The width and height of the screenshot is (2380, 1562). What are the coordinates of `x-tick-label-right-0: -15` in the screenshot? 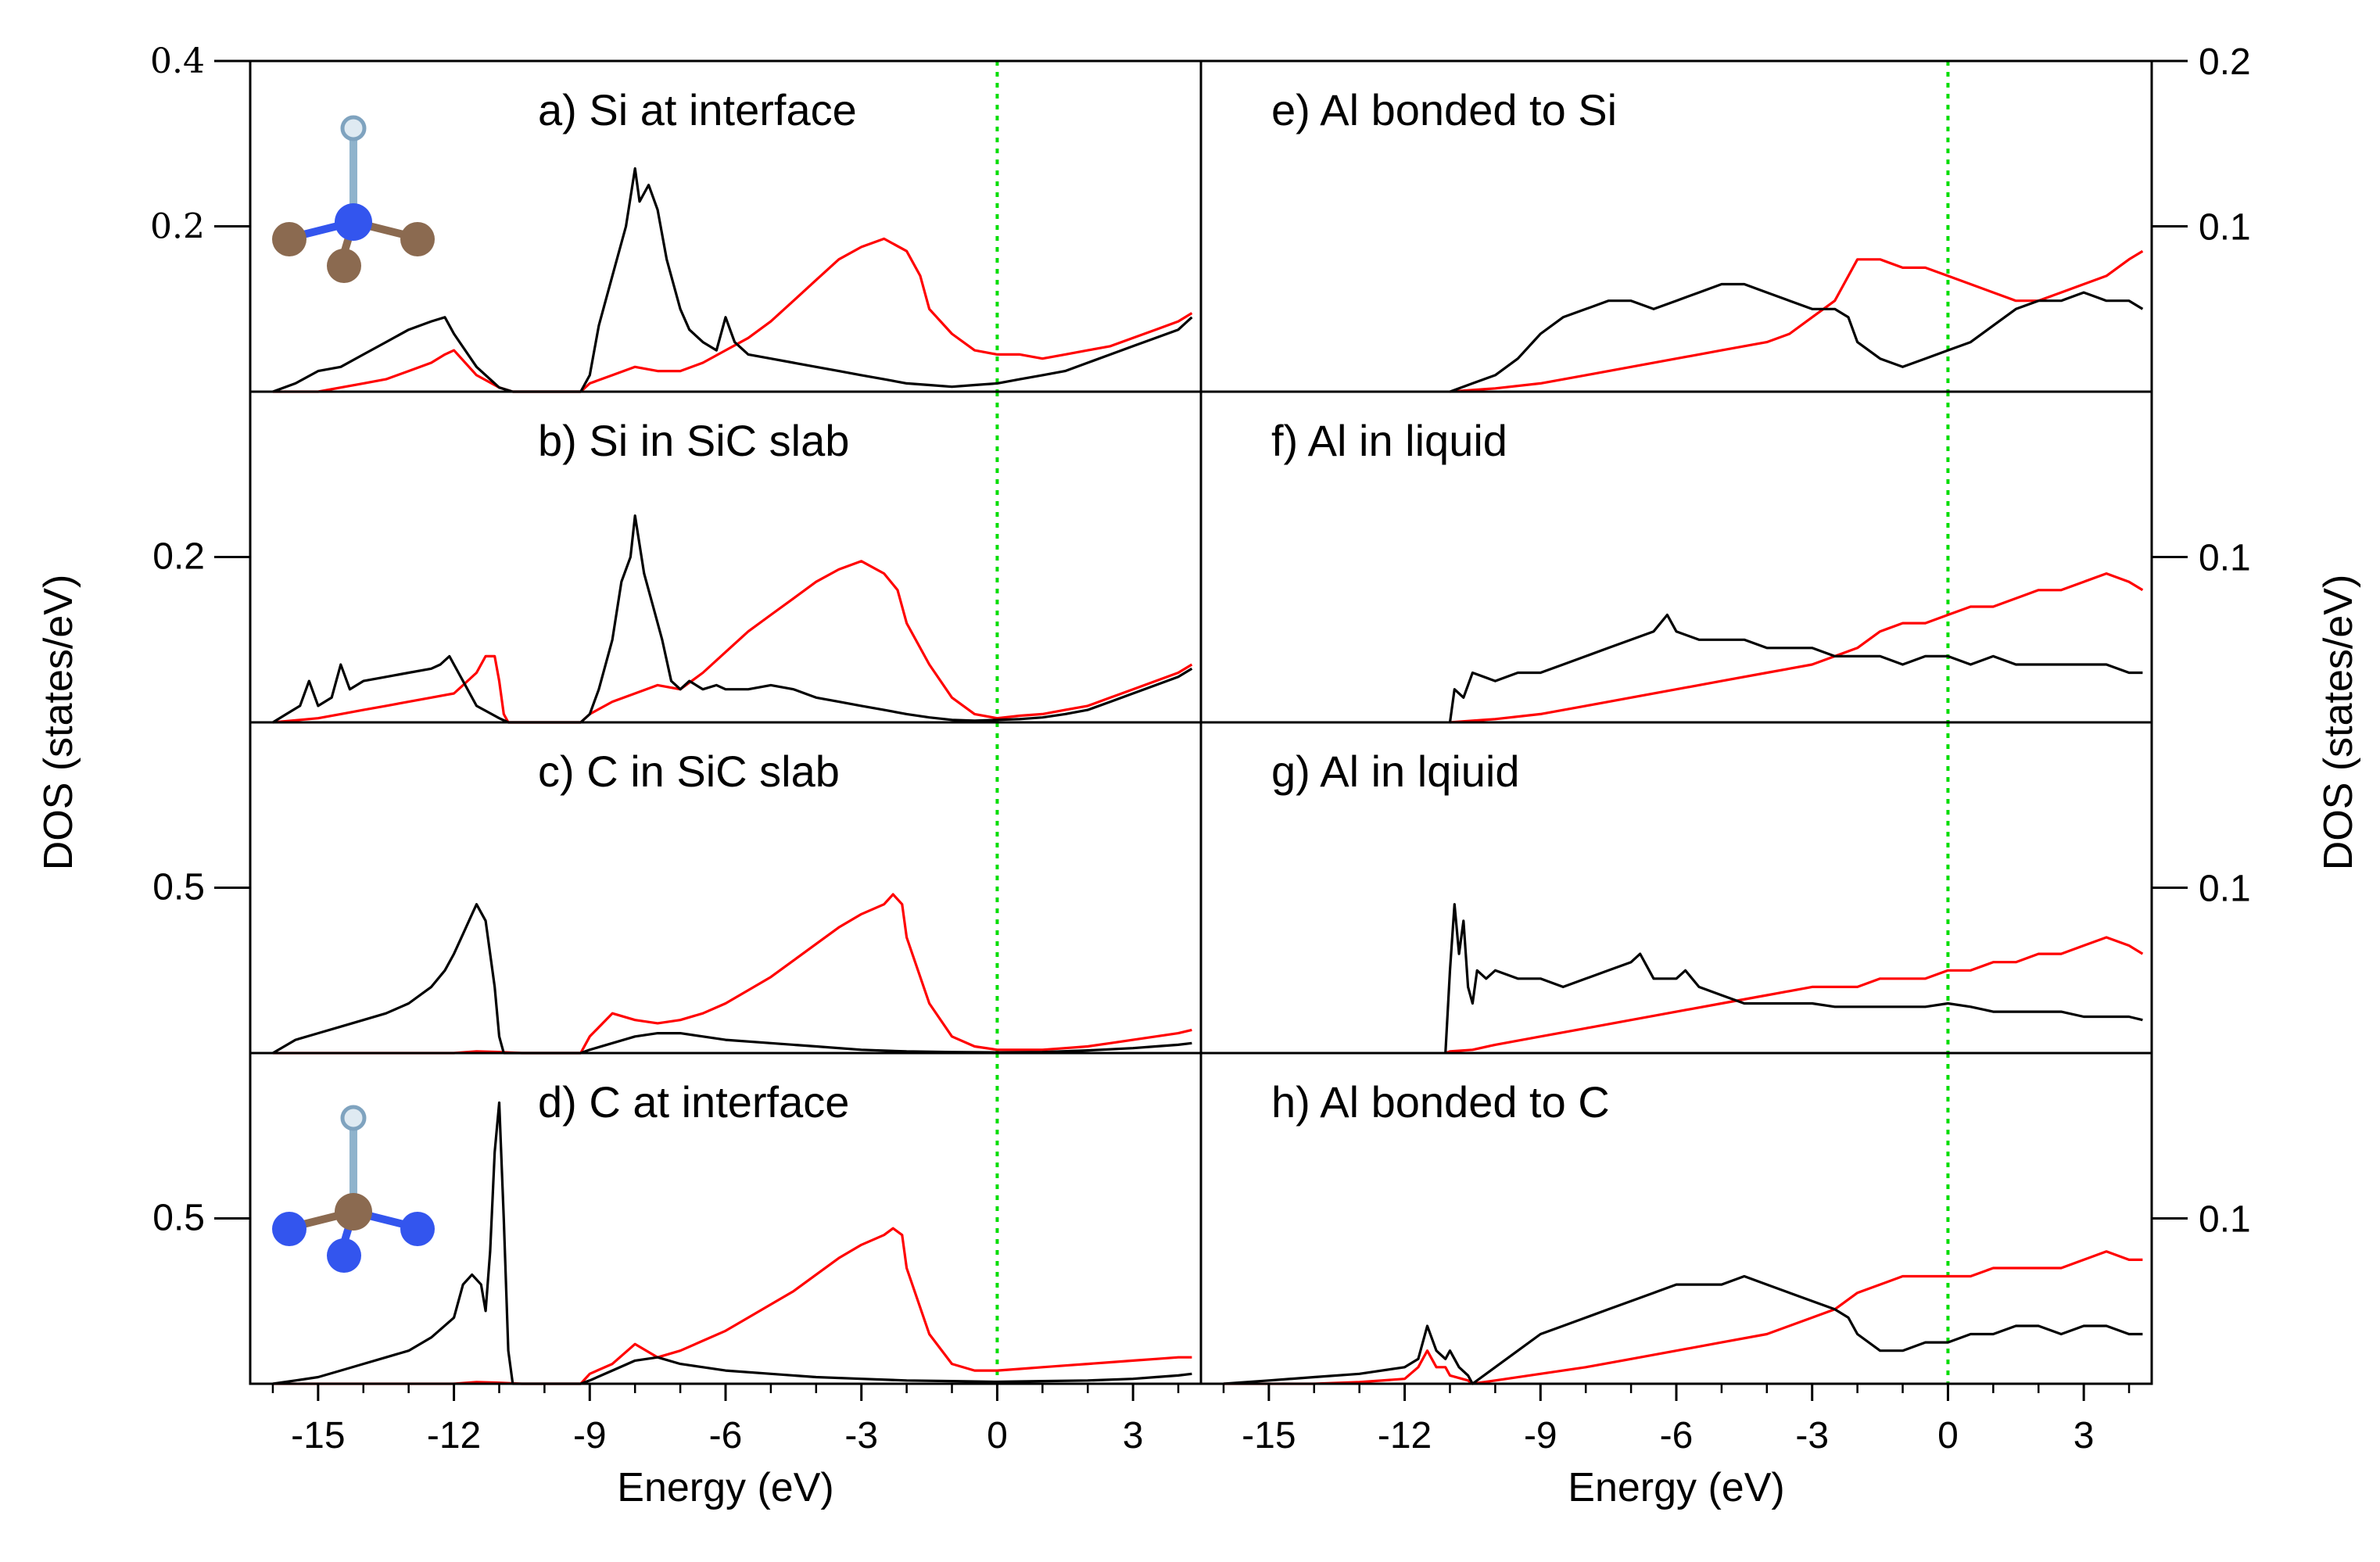 It's located at (1269, 1435).